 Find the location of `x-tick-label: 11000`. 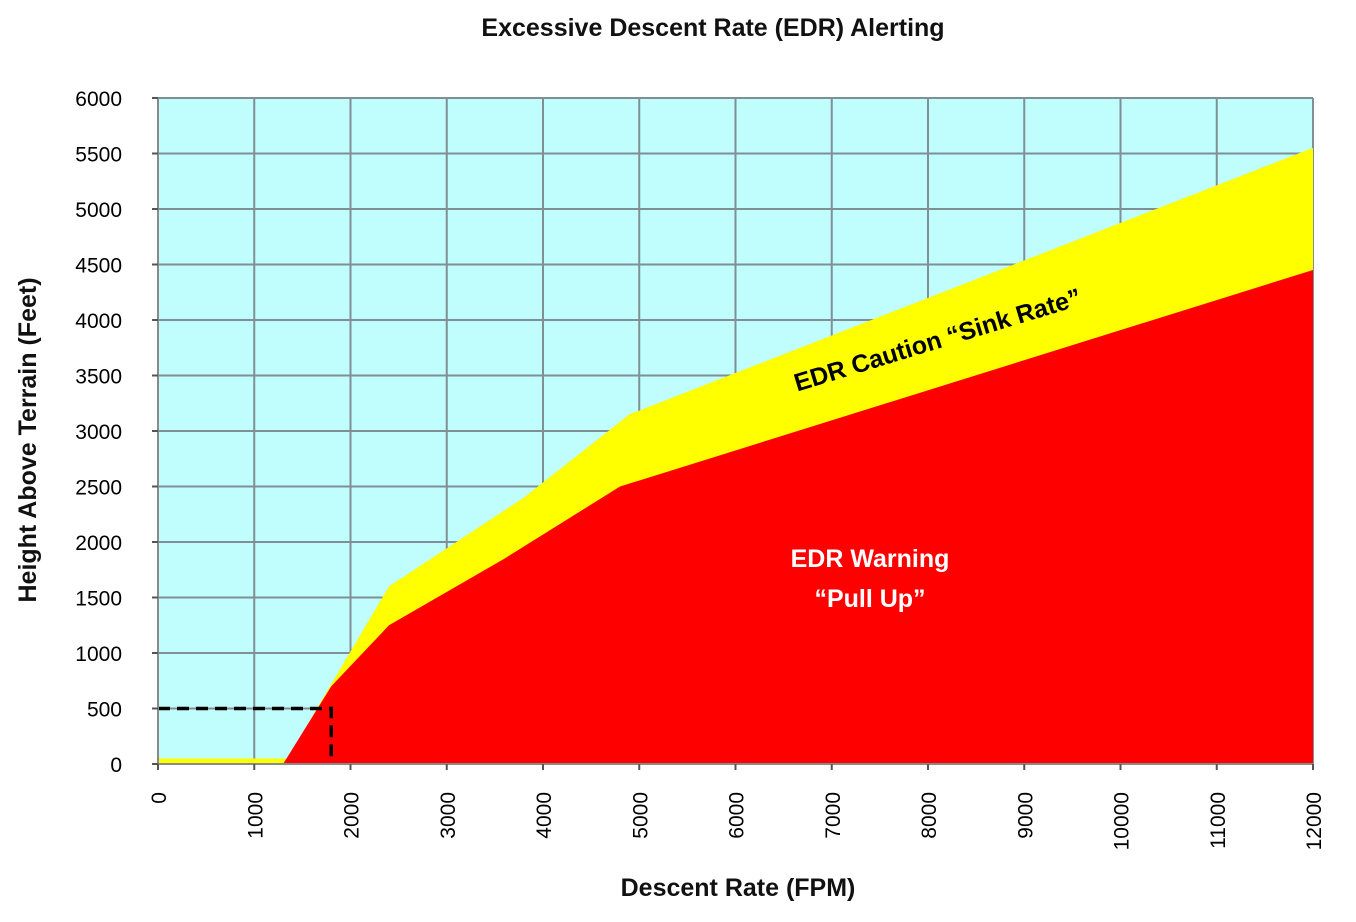

x-tick-label: 11000 is located at coordinates (1218, 820).